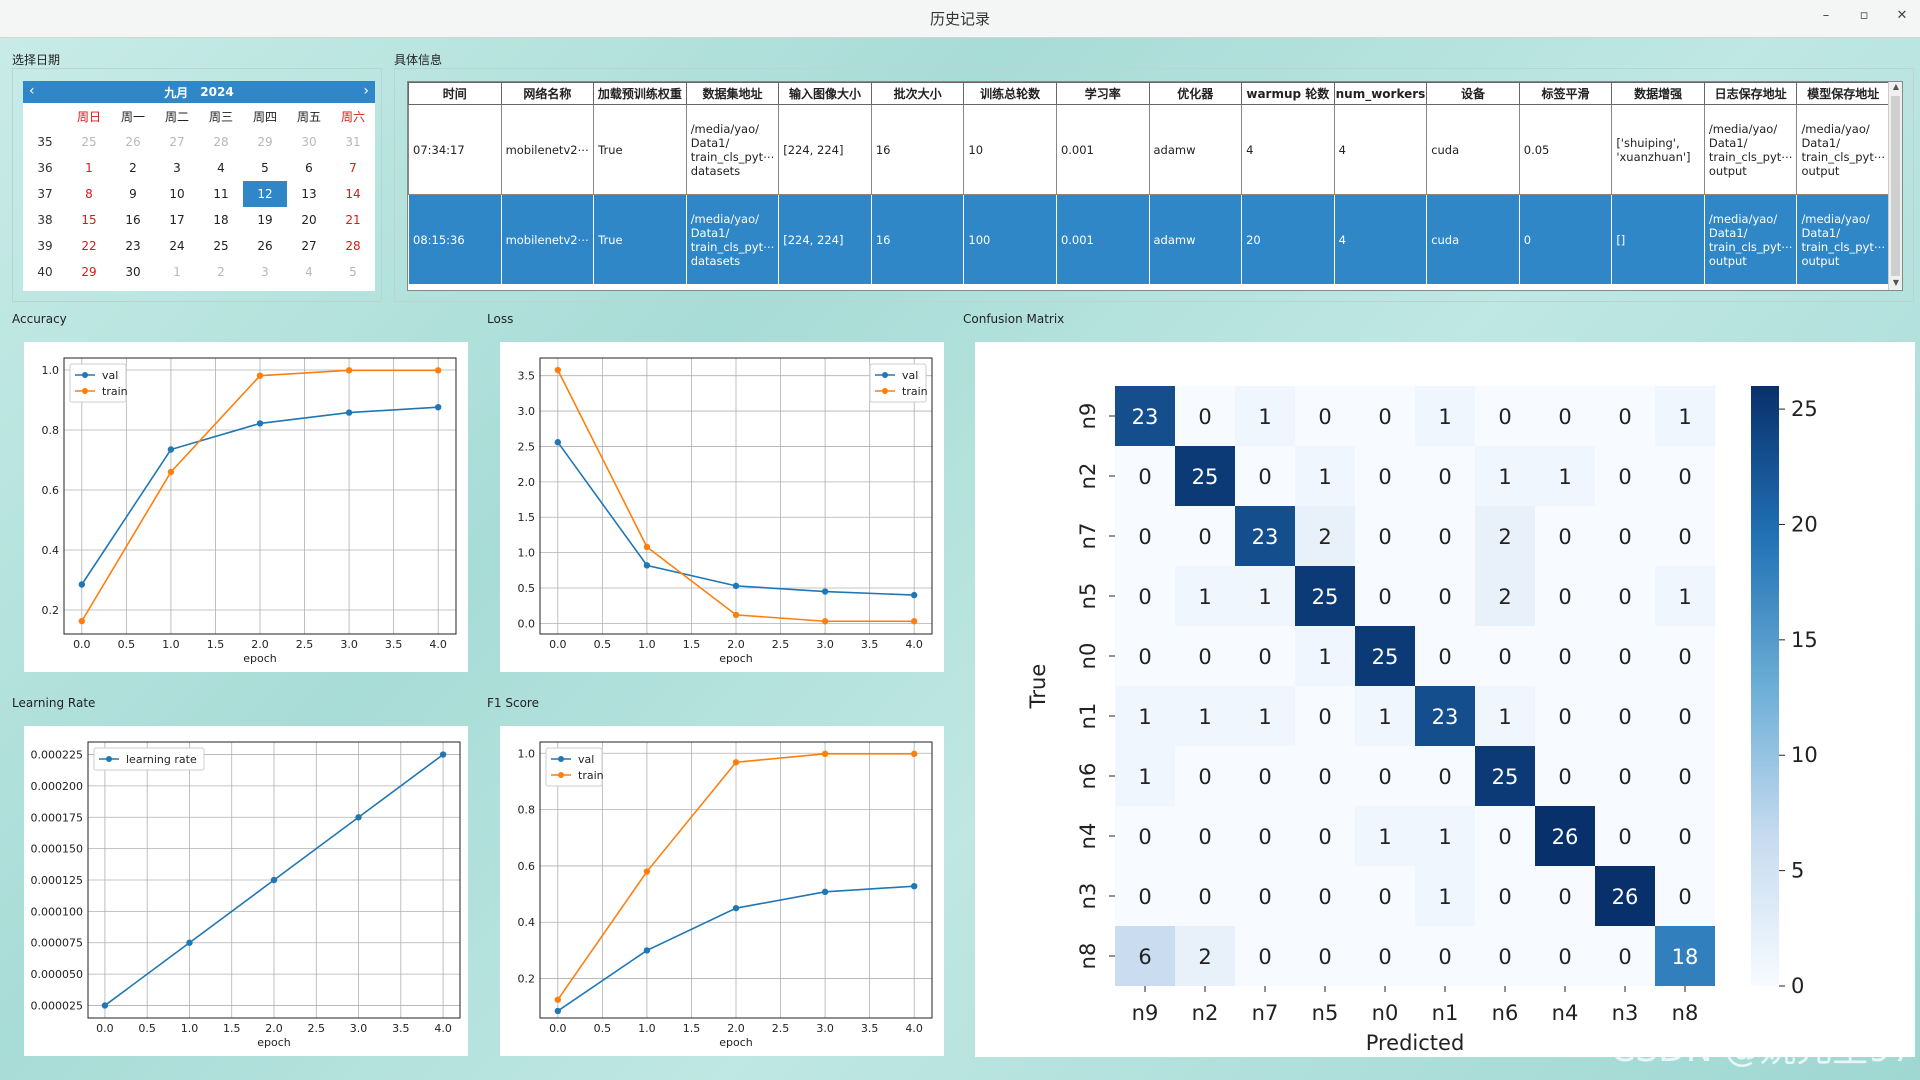  Describe the element at coordinates (177, 194) in the screenshot. I see `calendar-day: 10` at that location.